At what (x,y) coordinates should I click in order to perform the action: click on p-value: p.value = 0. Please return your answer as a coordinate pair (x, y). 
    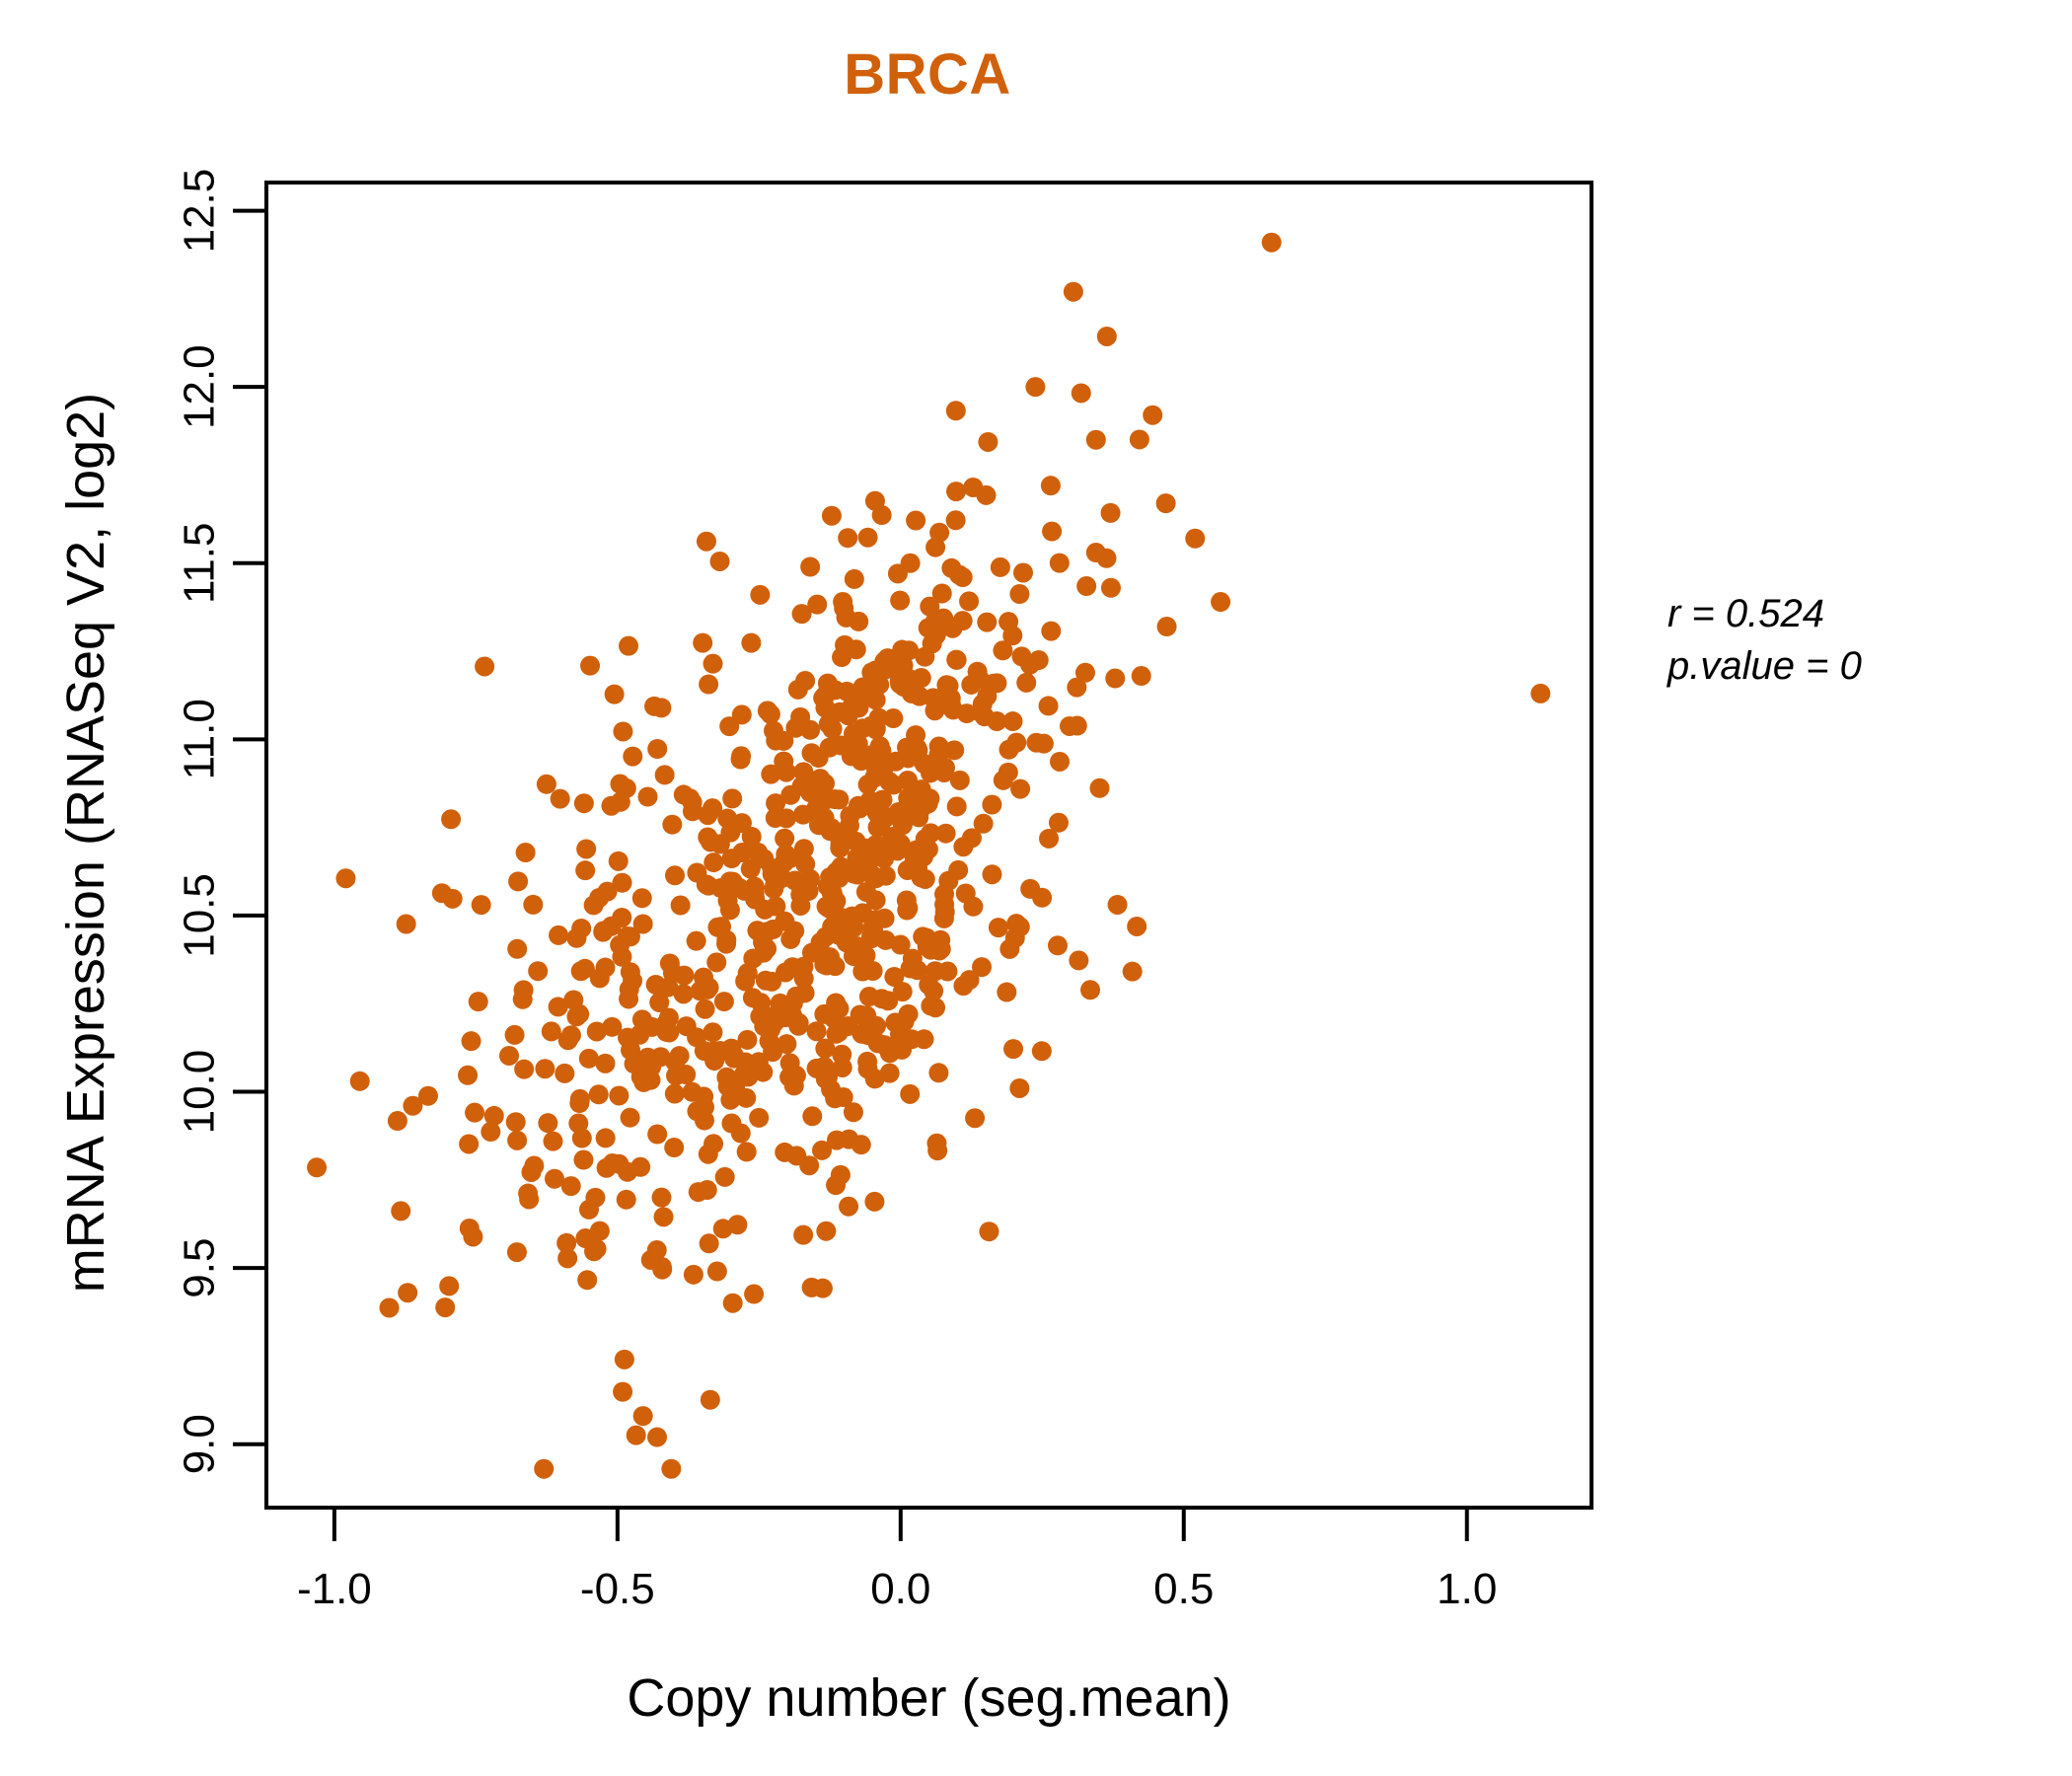
    Looking at the image, I should click on (1765, 666).